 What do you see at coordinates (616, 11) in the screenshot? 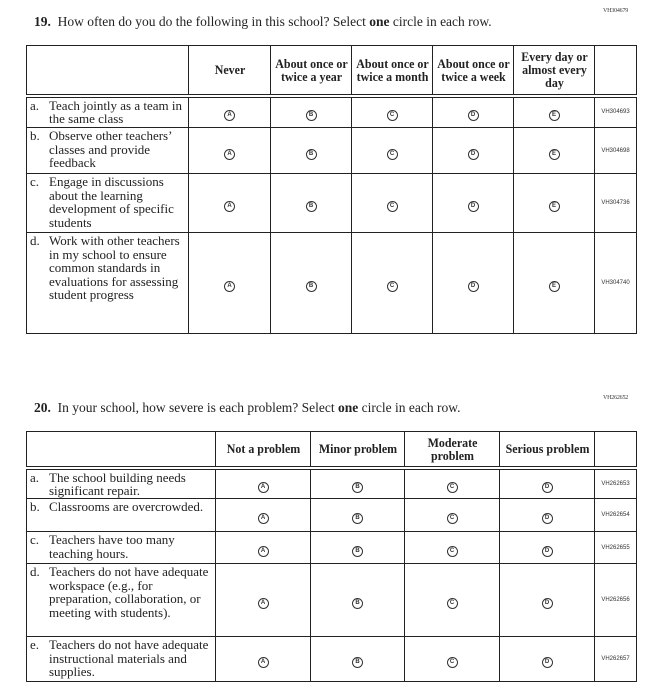
I see `question-code: VH304679` at bounding box center [616, 11].